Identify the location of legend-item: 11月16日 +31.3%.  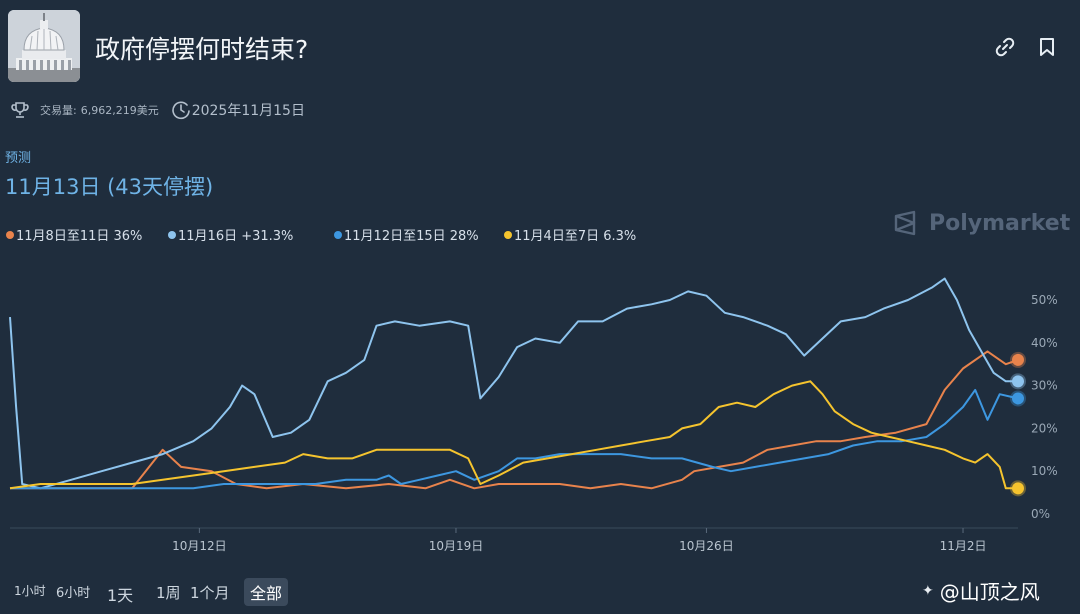
(230, 234).